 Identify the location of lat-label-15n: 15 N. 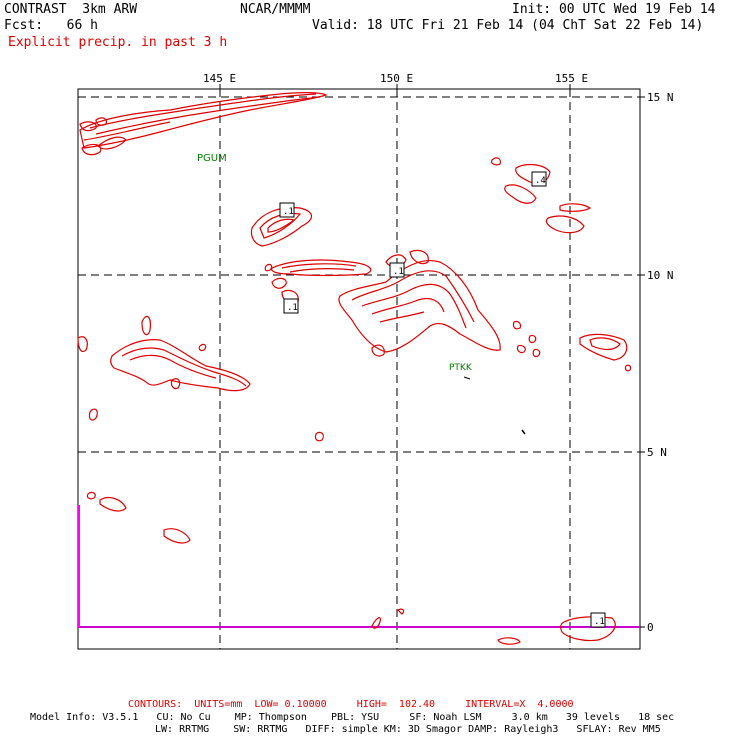
(660, 97).